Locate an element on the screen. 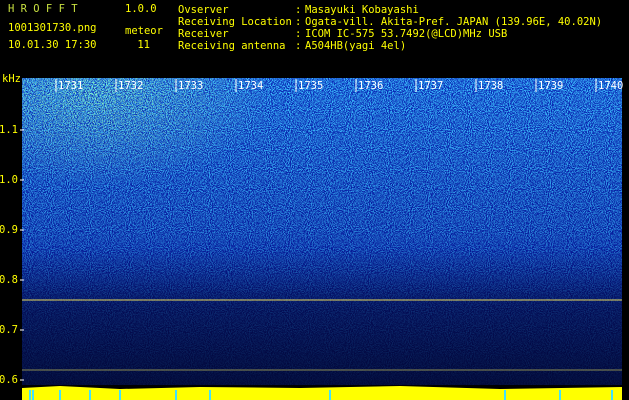 The image size is (629, 400). app-name: H R O F F T is located at coordinates (43, 9).